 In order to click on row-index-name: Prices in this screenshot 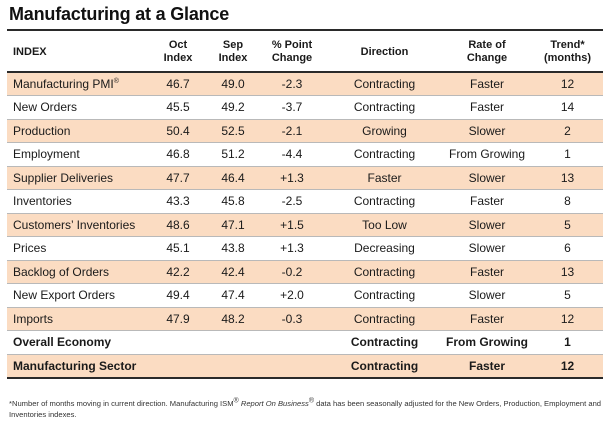, I will do `click(77, 248)`.